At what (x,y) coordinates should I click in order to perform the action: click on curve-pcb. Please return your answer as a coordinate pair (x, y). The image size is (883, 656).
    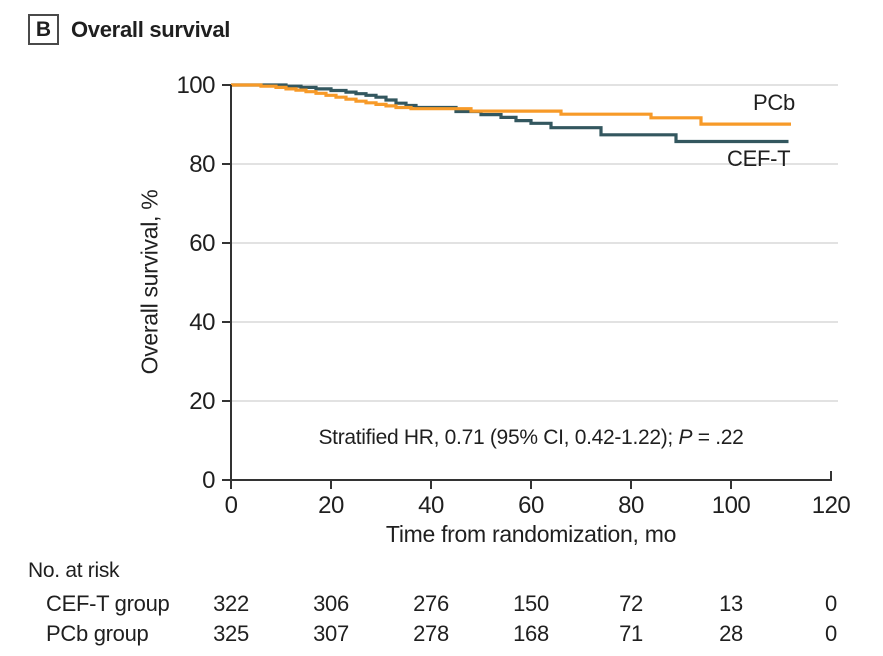
    Looking at the image, I should click on (511, 104).